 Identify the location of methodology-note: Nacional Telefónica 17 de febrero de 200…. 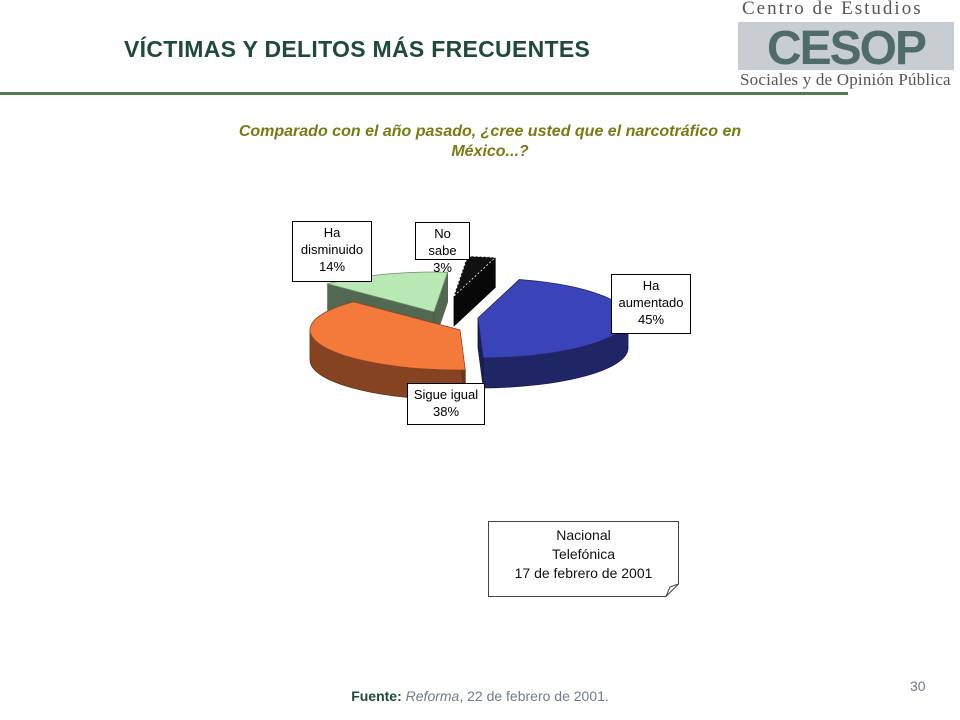
(583, 559).